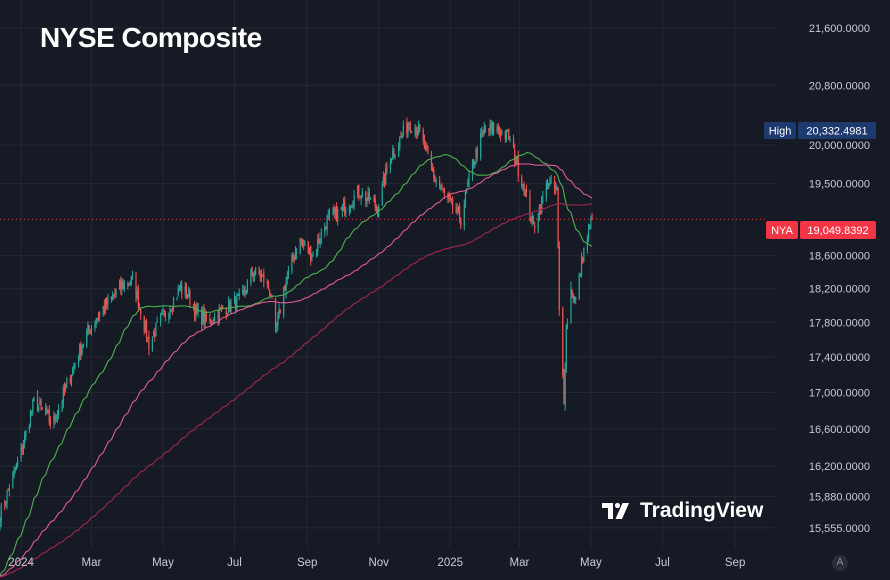 This screenshot has width=890, height=580. Describe the element at coordinates (840, 563) in the screenshot. I see `auto-scale-button: A` at that location.